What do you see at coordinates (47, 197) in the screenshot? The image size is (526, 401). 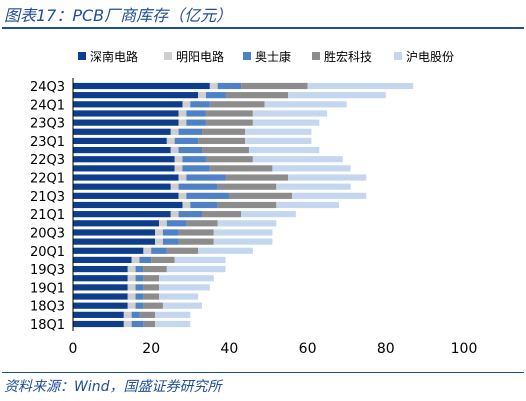 I see `y-tick-label: 21Q3` at bounding box center [47, 197].